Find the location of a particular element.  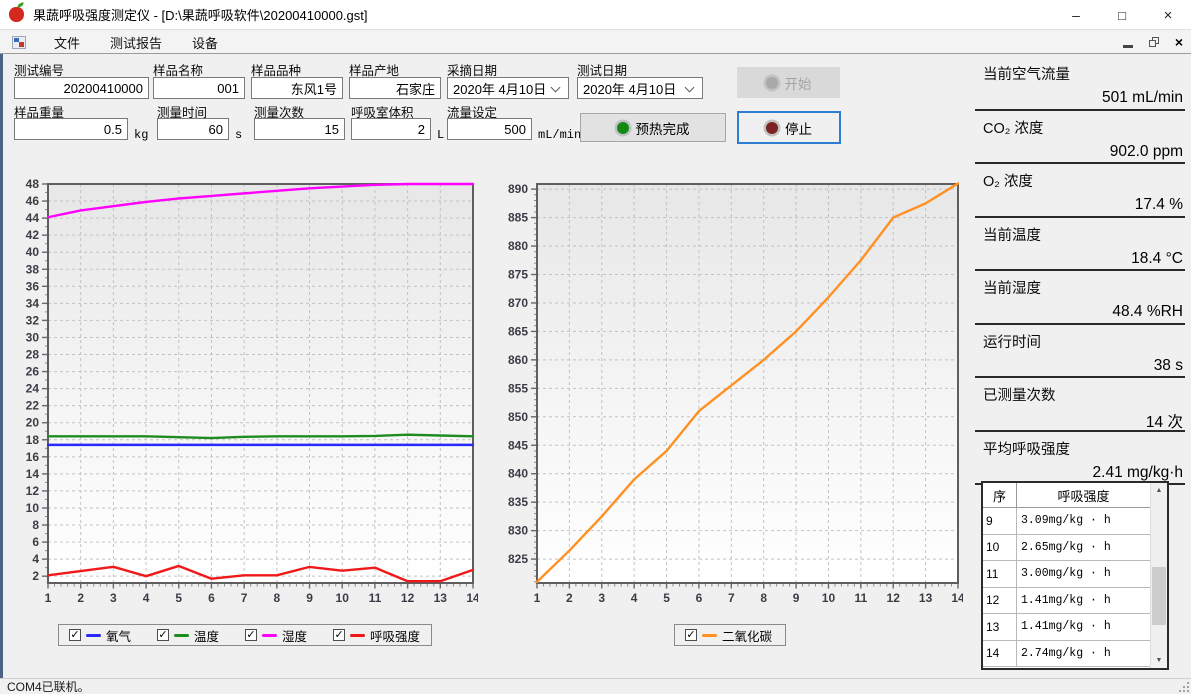

svg-text: 34 is located at coordinates (33, 303).